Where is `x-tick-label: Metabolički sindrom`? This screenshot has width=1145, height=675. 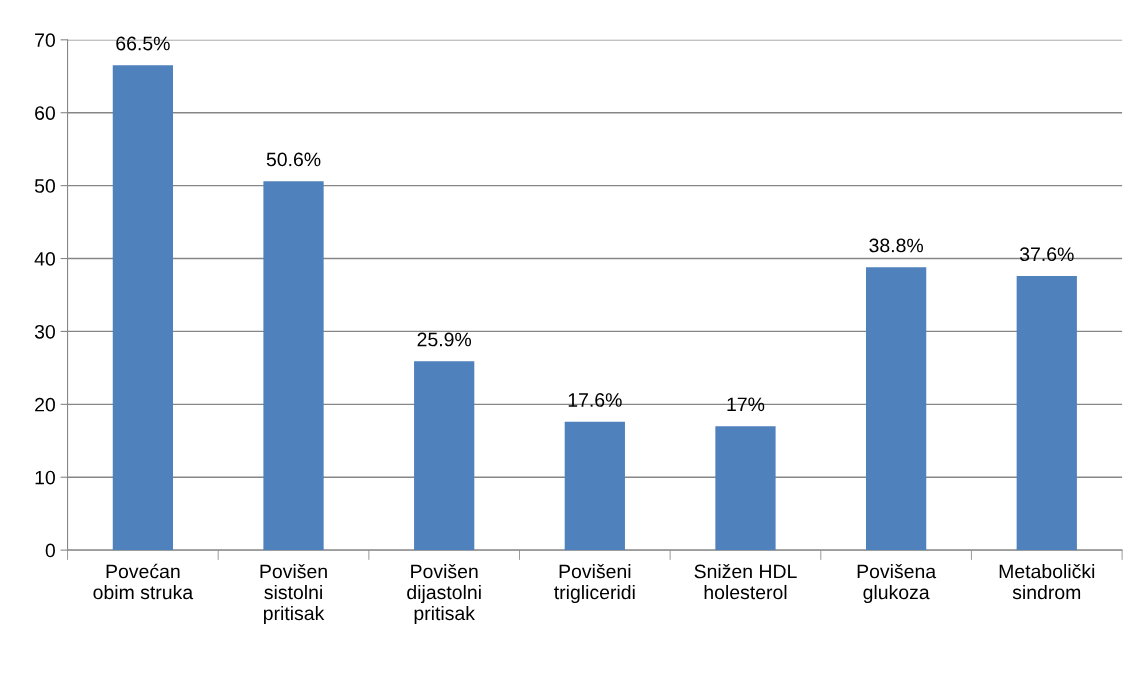 x-tick-label: Metabolički sindrom is located at coordinates (1047, 581).